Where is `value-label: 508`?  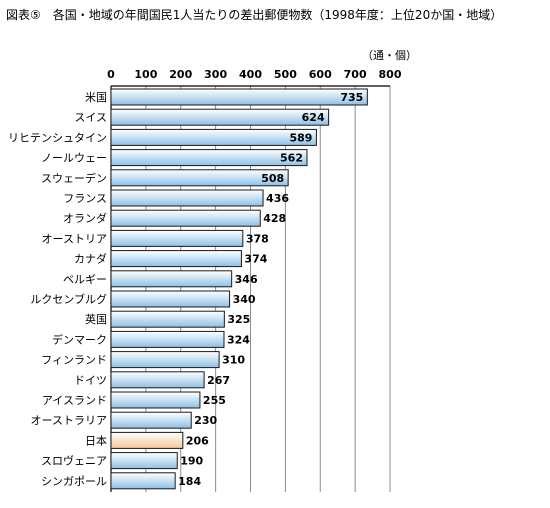
value-label: 508 is located at coordinates (272, 178).